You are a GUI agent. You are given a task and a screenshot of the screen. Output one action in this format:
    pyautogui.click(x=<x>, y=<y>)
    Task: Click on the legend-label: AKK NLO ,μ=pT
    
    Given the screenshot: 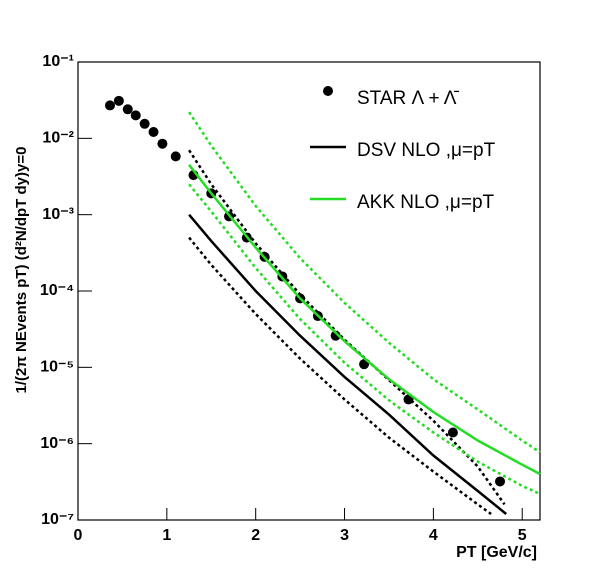 What is the action you would take?
    pyautogui.click(x=426, y=202)
    